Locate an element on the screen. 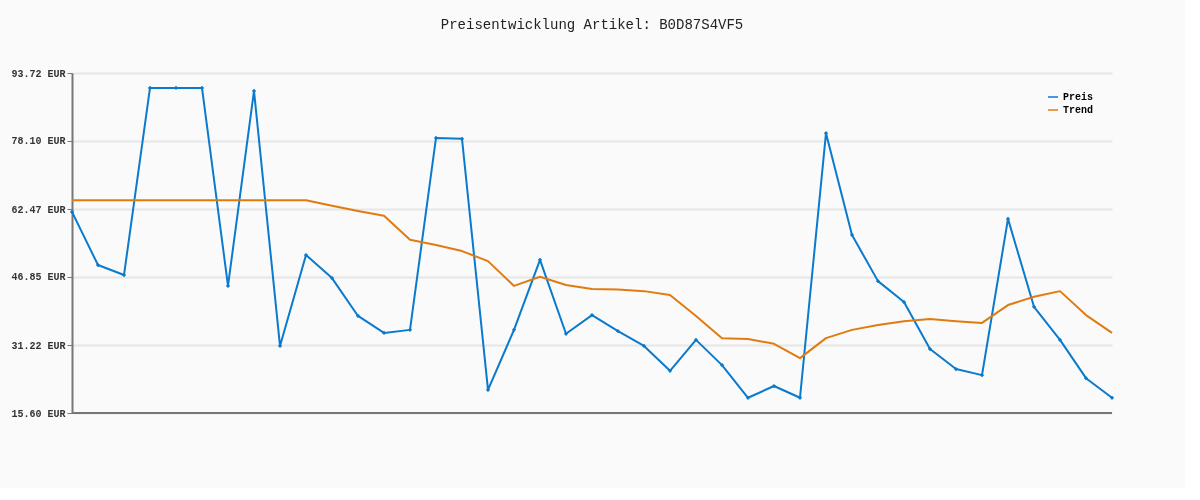 The height and width of the screenshot is (500, 1200). y-tick-label: 15.60 EUR is located at coordinates (38, 414).